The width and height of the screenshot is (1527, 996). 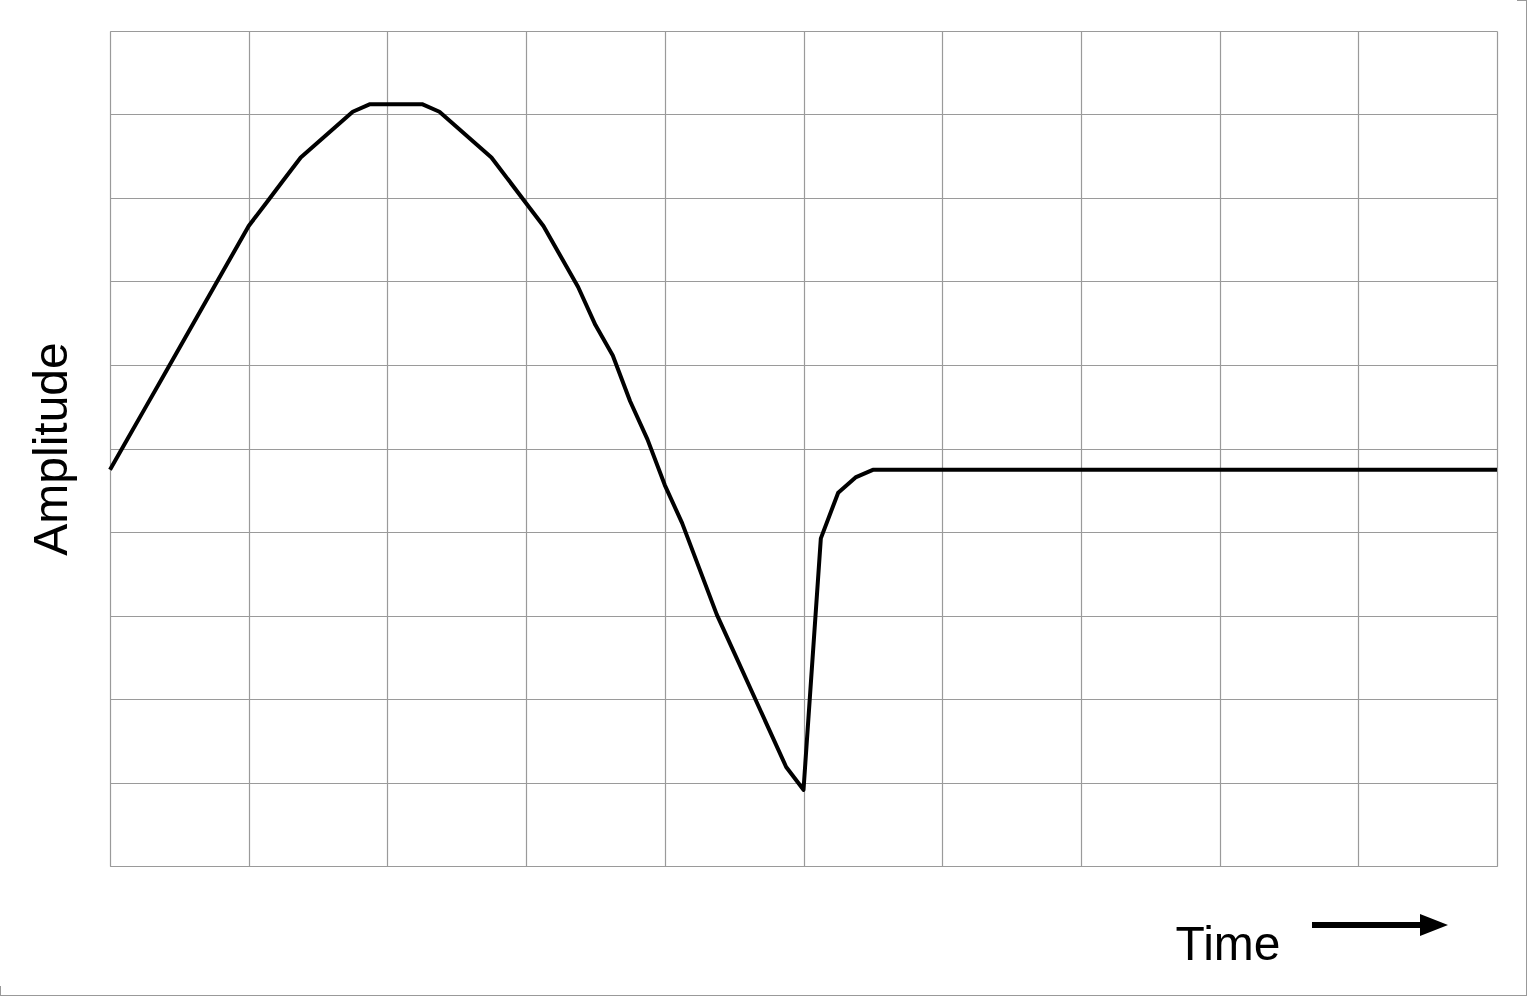 What do you see at coordinates (1228, 943) in the screenshot?
I see `x-axis-title: Time` at bounding box center [1228, 943].